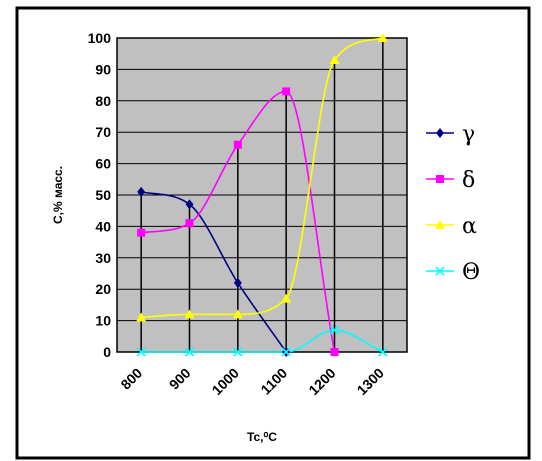 The width and height of the screenshot is (542, 461). What do you see at coordinates (103, 258) in the screenshot?
I see `y-tick-label: 30` at bounding box center [103, 258].